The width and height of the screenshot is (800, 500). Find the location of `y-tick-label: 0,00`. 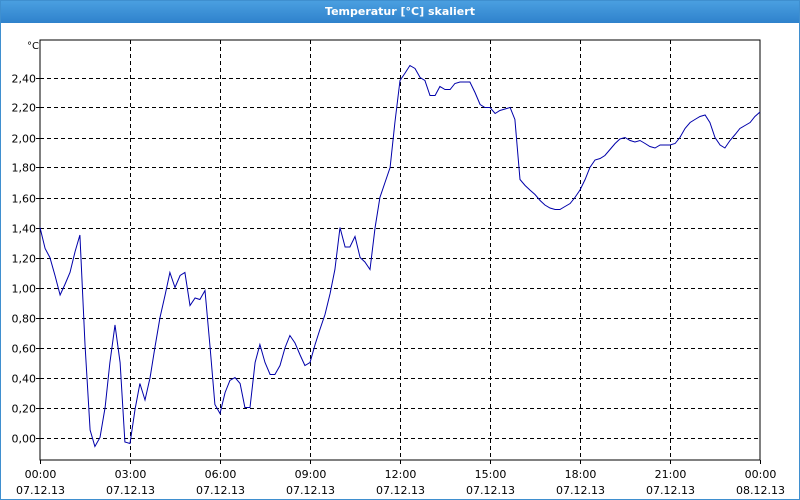

y-tick-label: 0,00 is located at coordinates (24, 439).